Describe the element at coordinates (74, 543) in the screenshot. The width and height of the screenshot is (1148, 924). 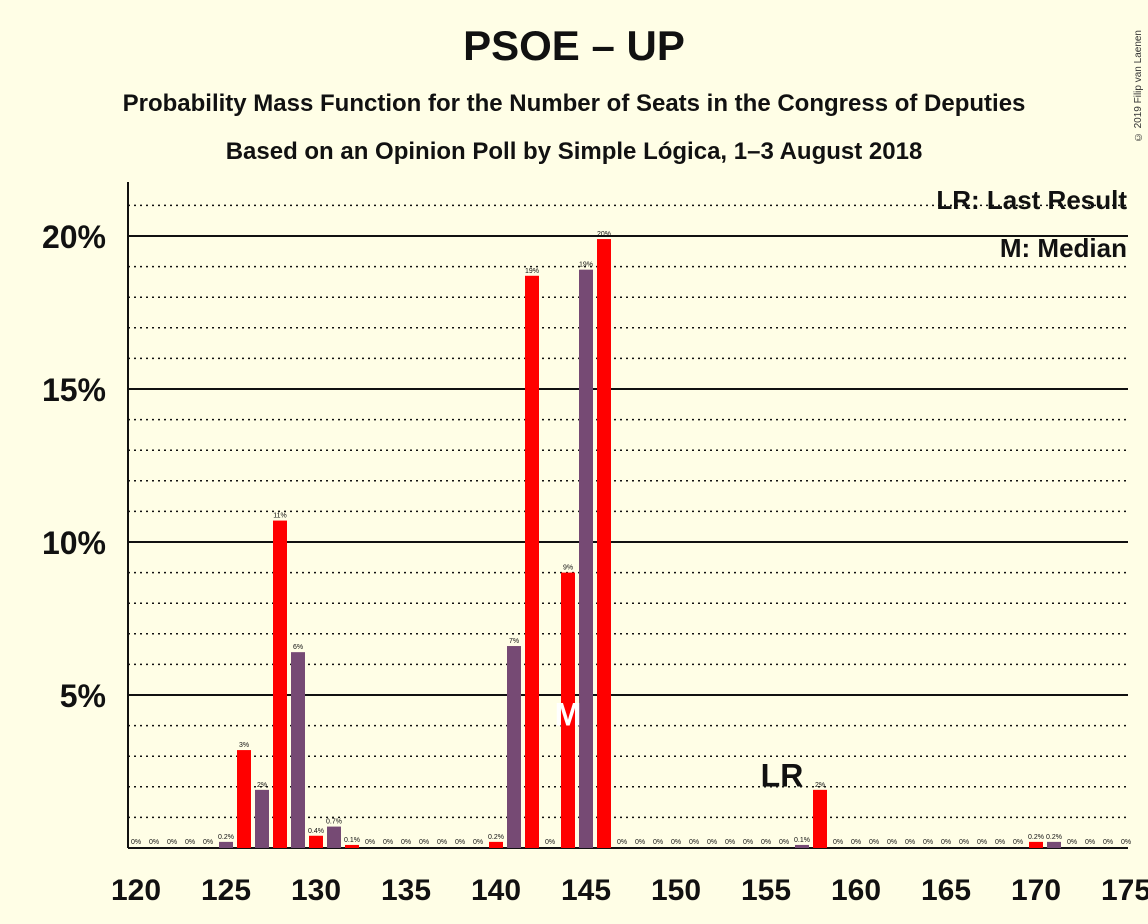
I see `y-tick-label: 10%` at that location.